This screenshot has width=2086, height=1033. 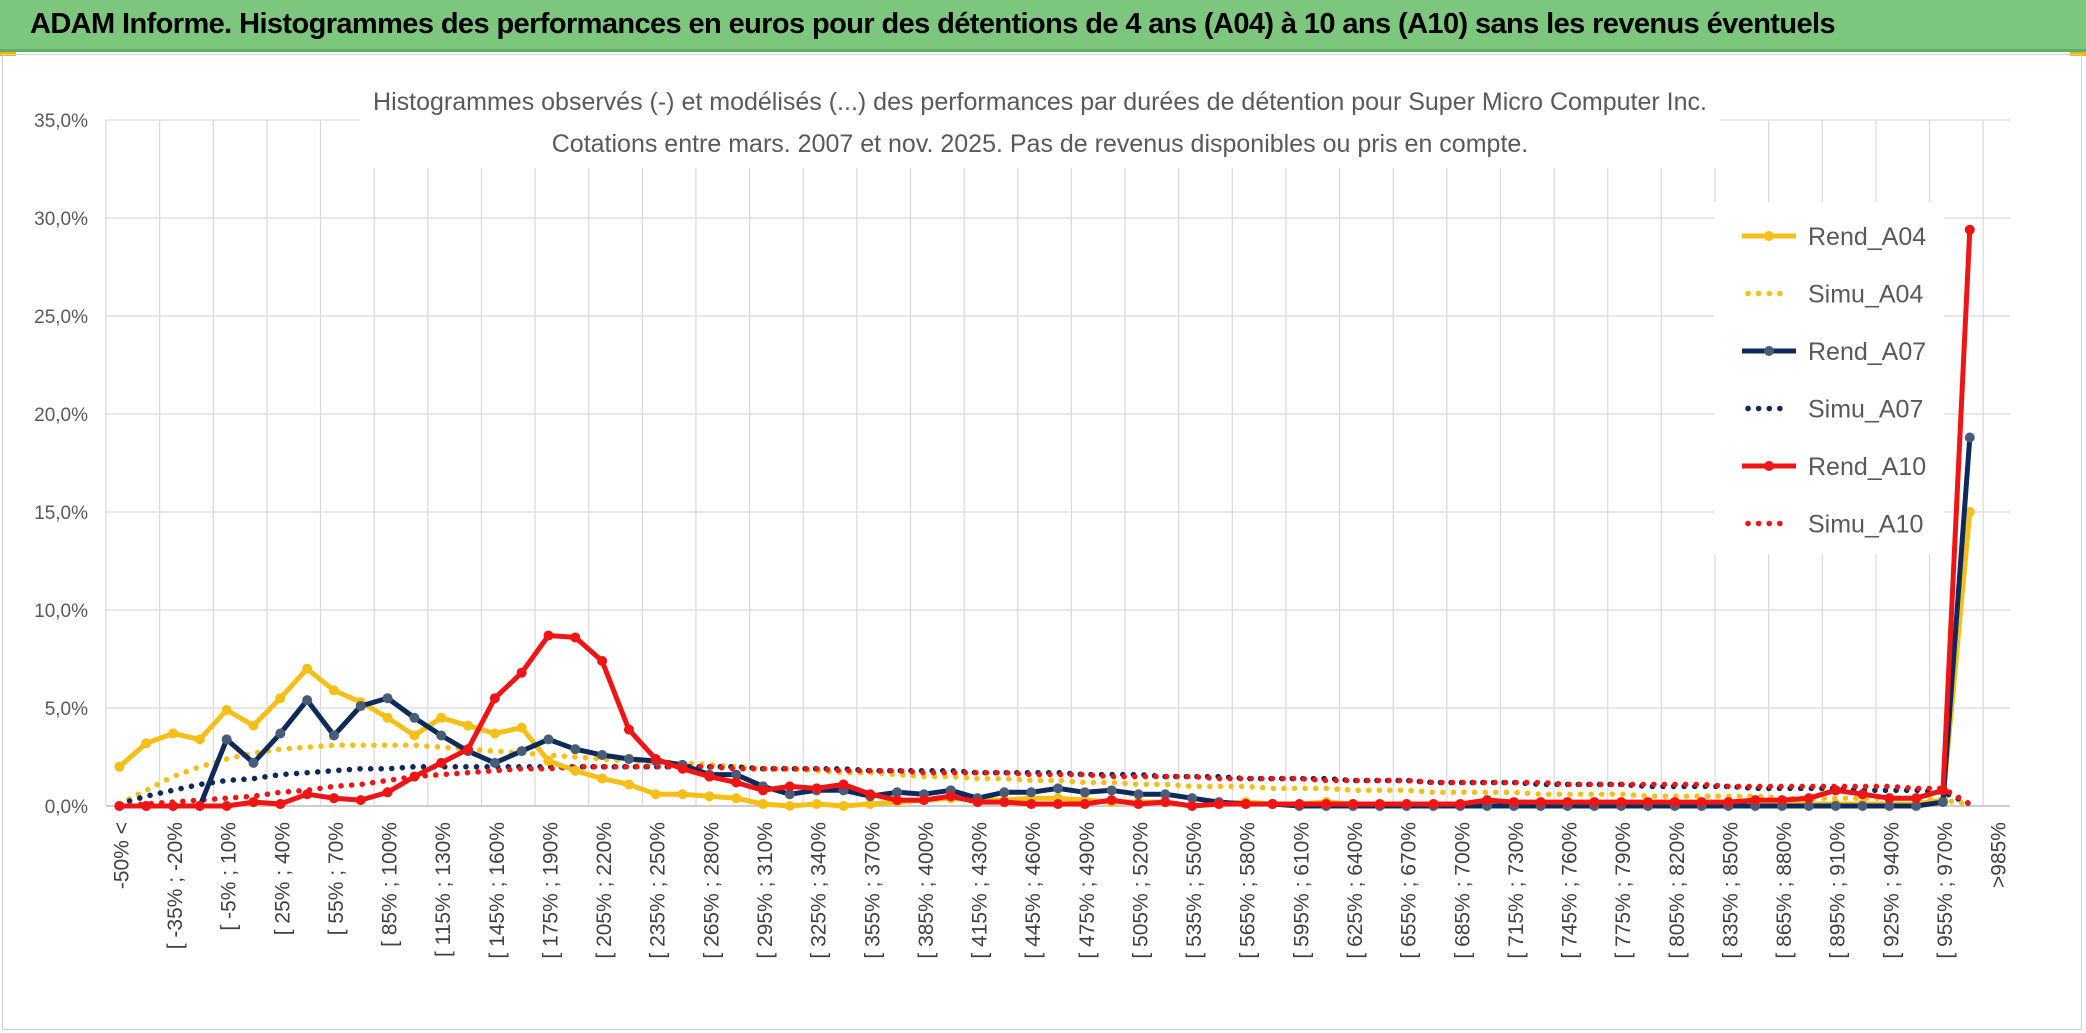 I want to click on x-tick-label: [ 595% ; 610%, so click(x=1301, y=890).